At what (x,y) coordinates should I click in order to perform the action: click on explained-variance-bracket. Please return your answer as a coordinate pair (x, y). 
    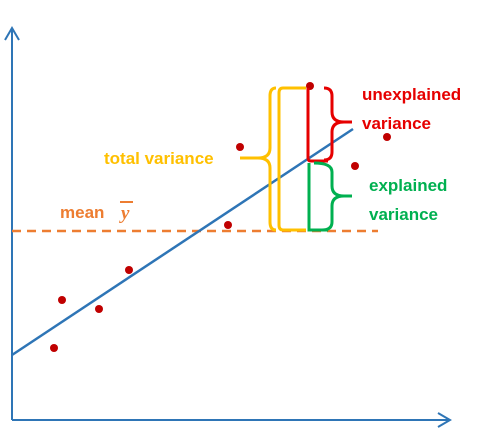
    Looking at the image, I should click on (317, 197).